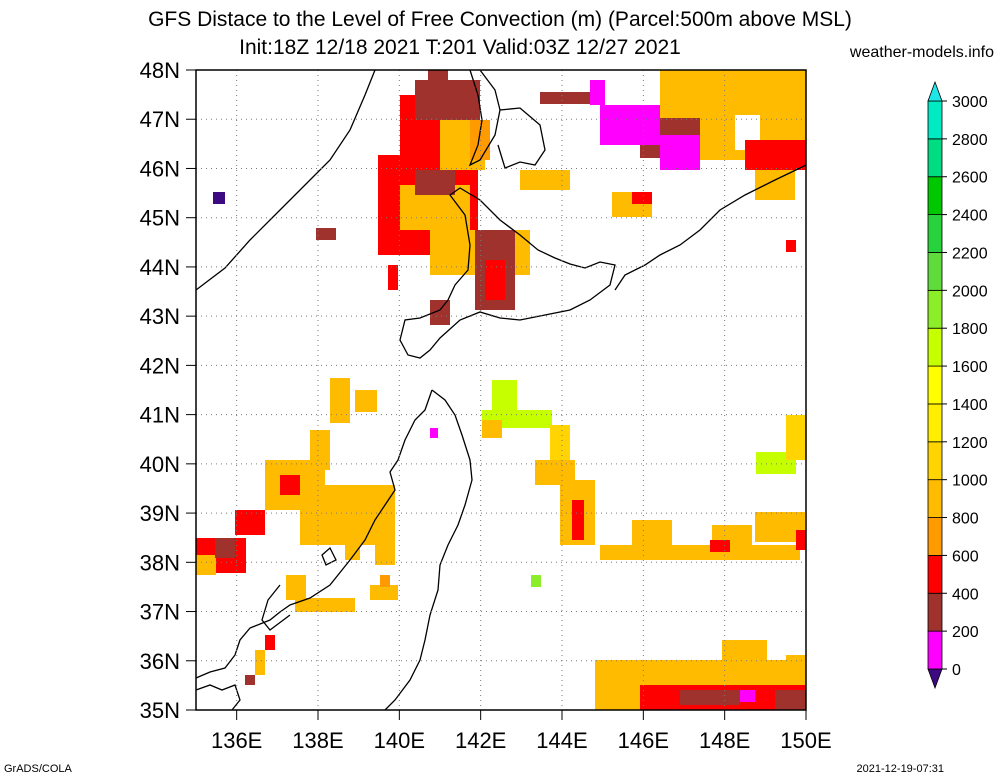  I want to click on lon-label: 146E, so click(643, 740).